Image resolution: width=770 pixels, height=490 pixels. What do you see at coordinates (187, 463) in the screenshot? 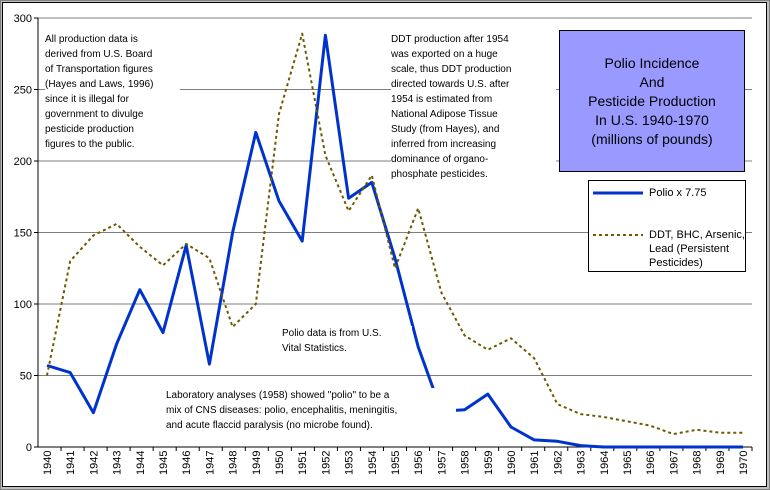
I see `x-tick-label: 1946` at bounding box center [187, 463].